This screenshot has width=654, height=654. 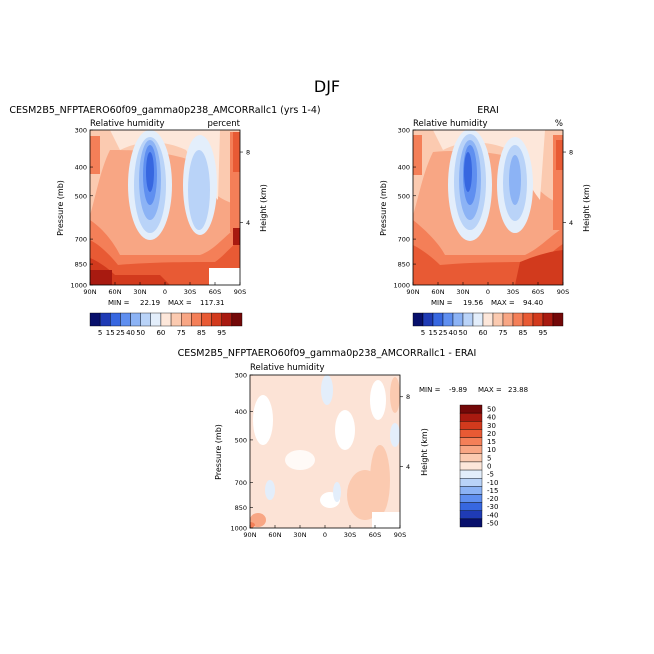 What do you see at coordinates (215, 292) in the screenshot?
I see `panel-model-xtick-label: 60S` at bounding box center [215, 292].